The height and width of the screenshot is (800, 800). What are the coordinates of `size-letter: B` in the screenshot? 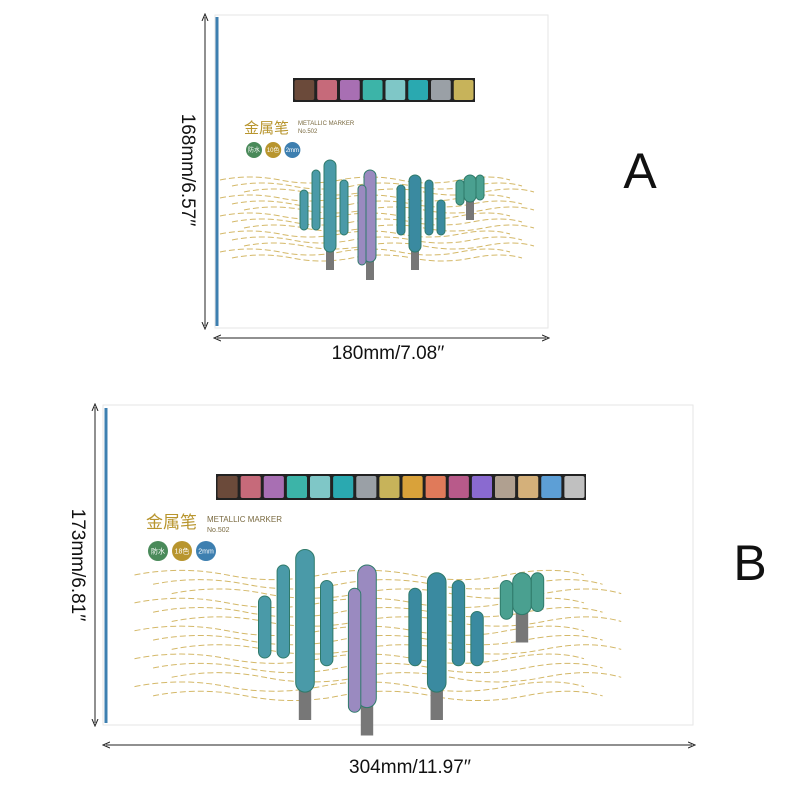 It's located at (749, 563).